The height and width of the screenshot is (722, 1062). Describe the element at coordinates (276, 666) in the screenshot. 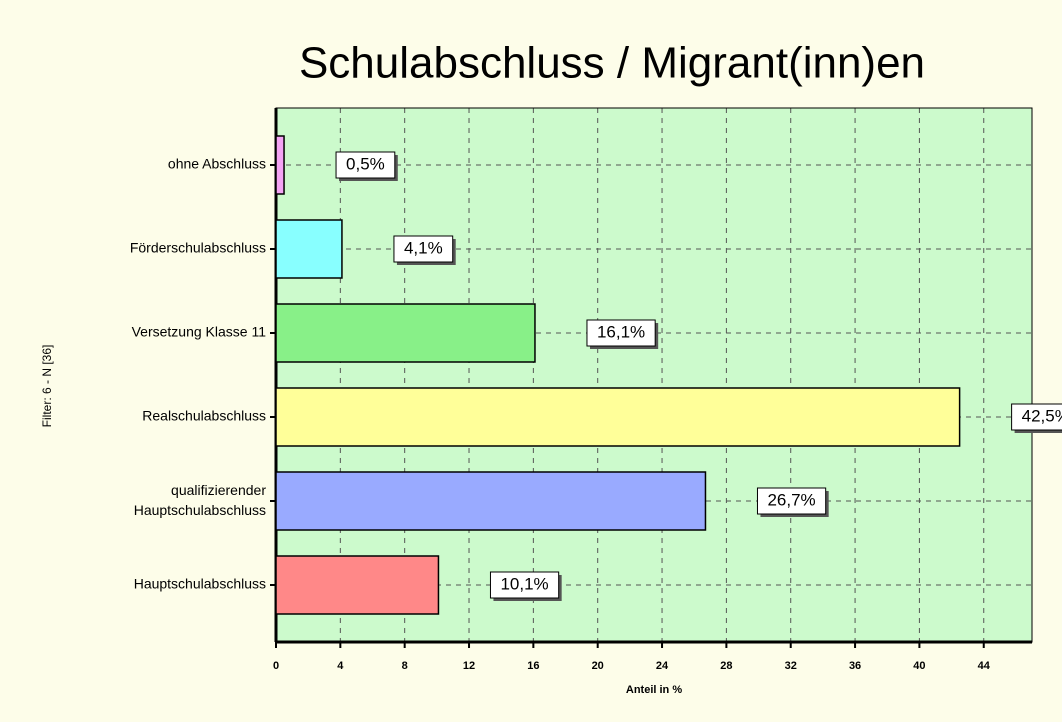

I see `x-tick-label: 0` at that location.